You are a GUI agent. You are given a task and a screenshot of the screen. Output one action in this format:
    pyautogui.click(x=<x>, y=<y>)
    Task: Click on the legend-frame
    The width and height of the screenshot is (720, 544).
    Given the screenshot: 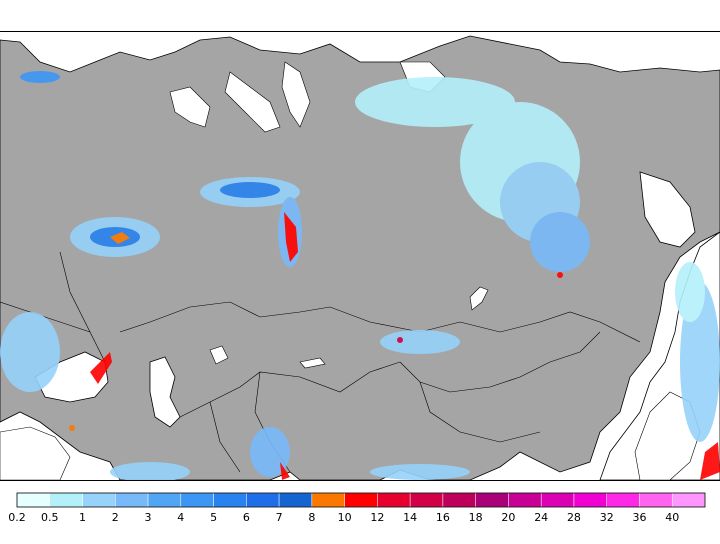 What is the action you would take?
    pyautogui.click(x=361, y=500)
    